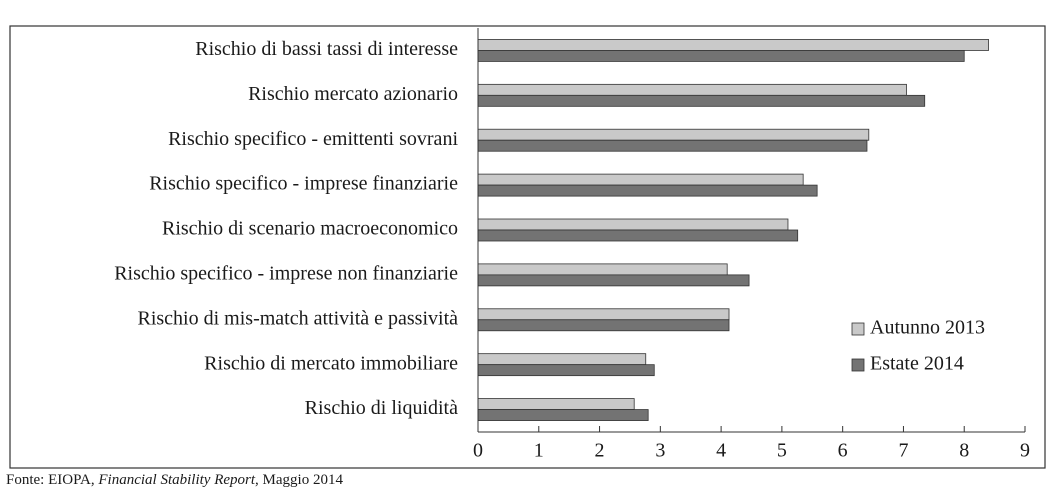  What do you see at coordinates (721, 451) in the screenshot?
I see `x-tick-label: 4` at bounding box center [721, 451].